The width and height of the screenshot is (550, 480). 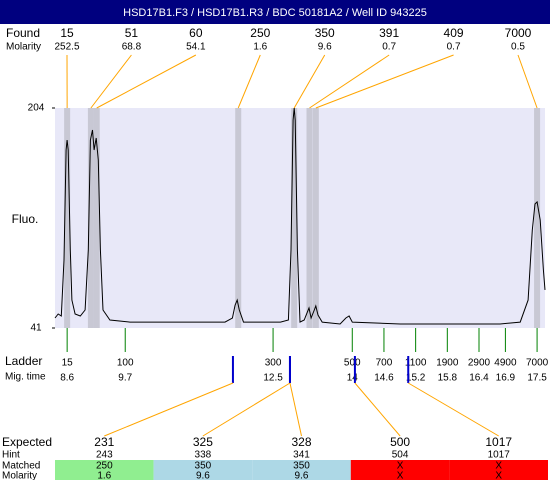 I want to click on ladder-time: 12.5, so click(x=273, y=378).